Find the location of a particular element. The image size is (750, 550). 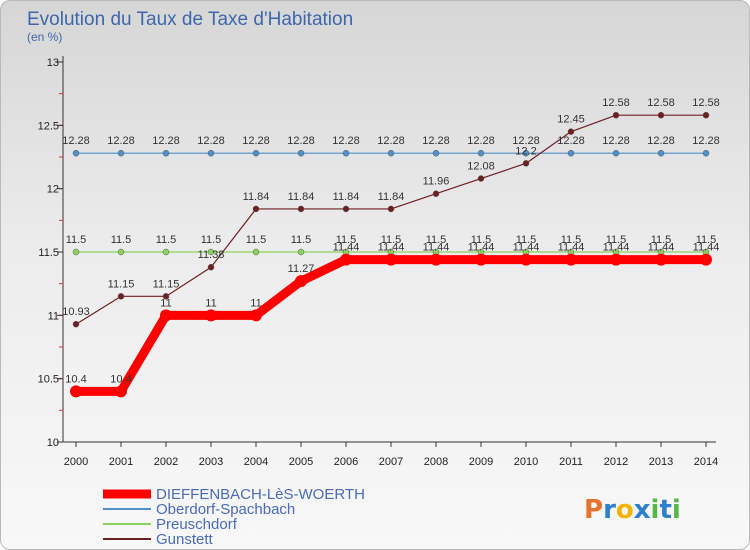

data-label: 11.27 is located at coordinates (301, 269).